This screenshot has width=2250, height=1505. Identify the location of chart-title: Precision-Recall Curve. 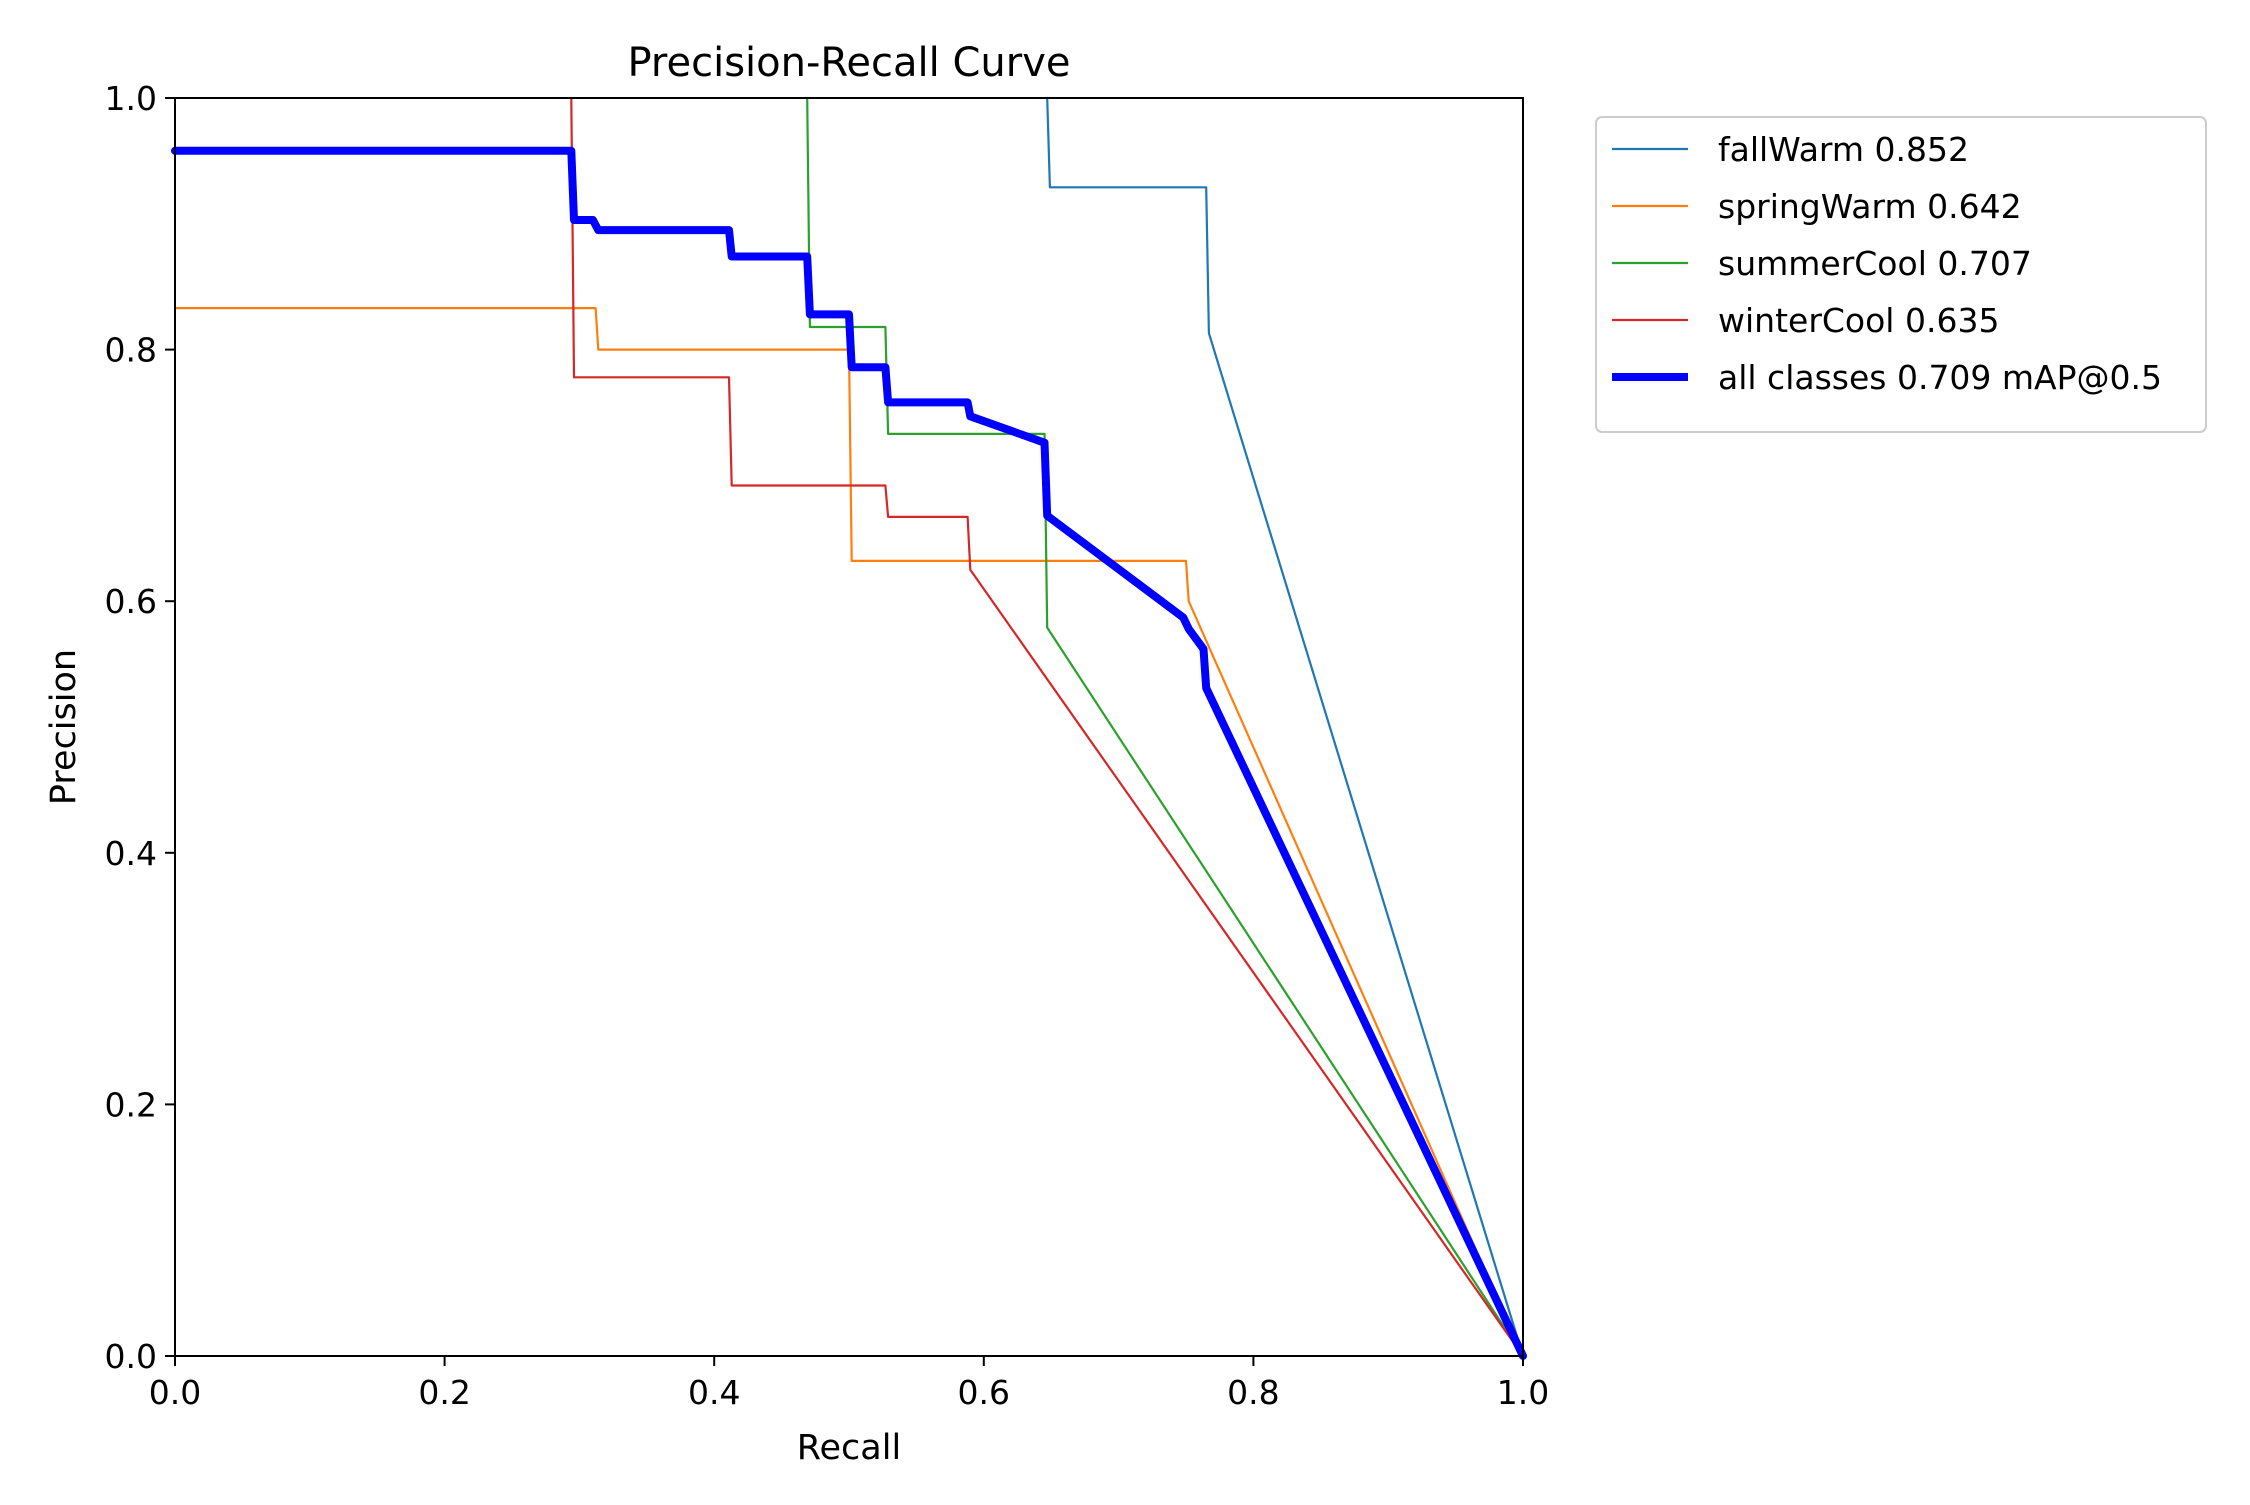
(849, 63).